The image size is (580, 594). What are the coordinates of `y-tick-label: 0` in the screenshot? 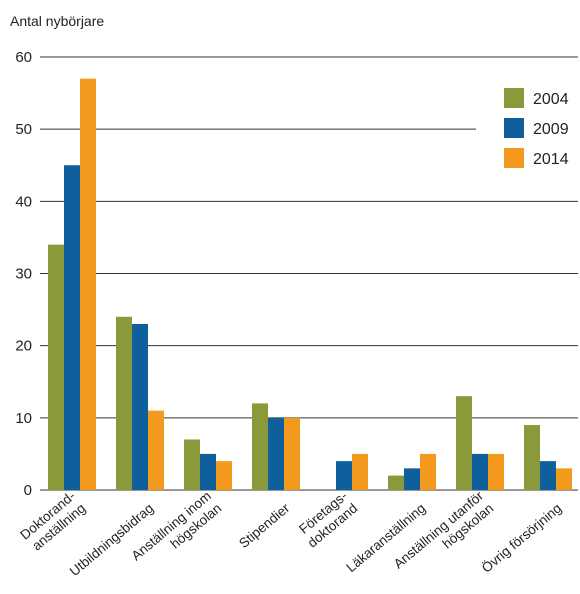 It's located at (28, 490).